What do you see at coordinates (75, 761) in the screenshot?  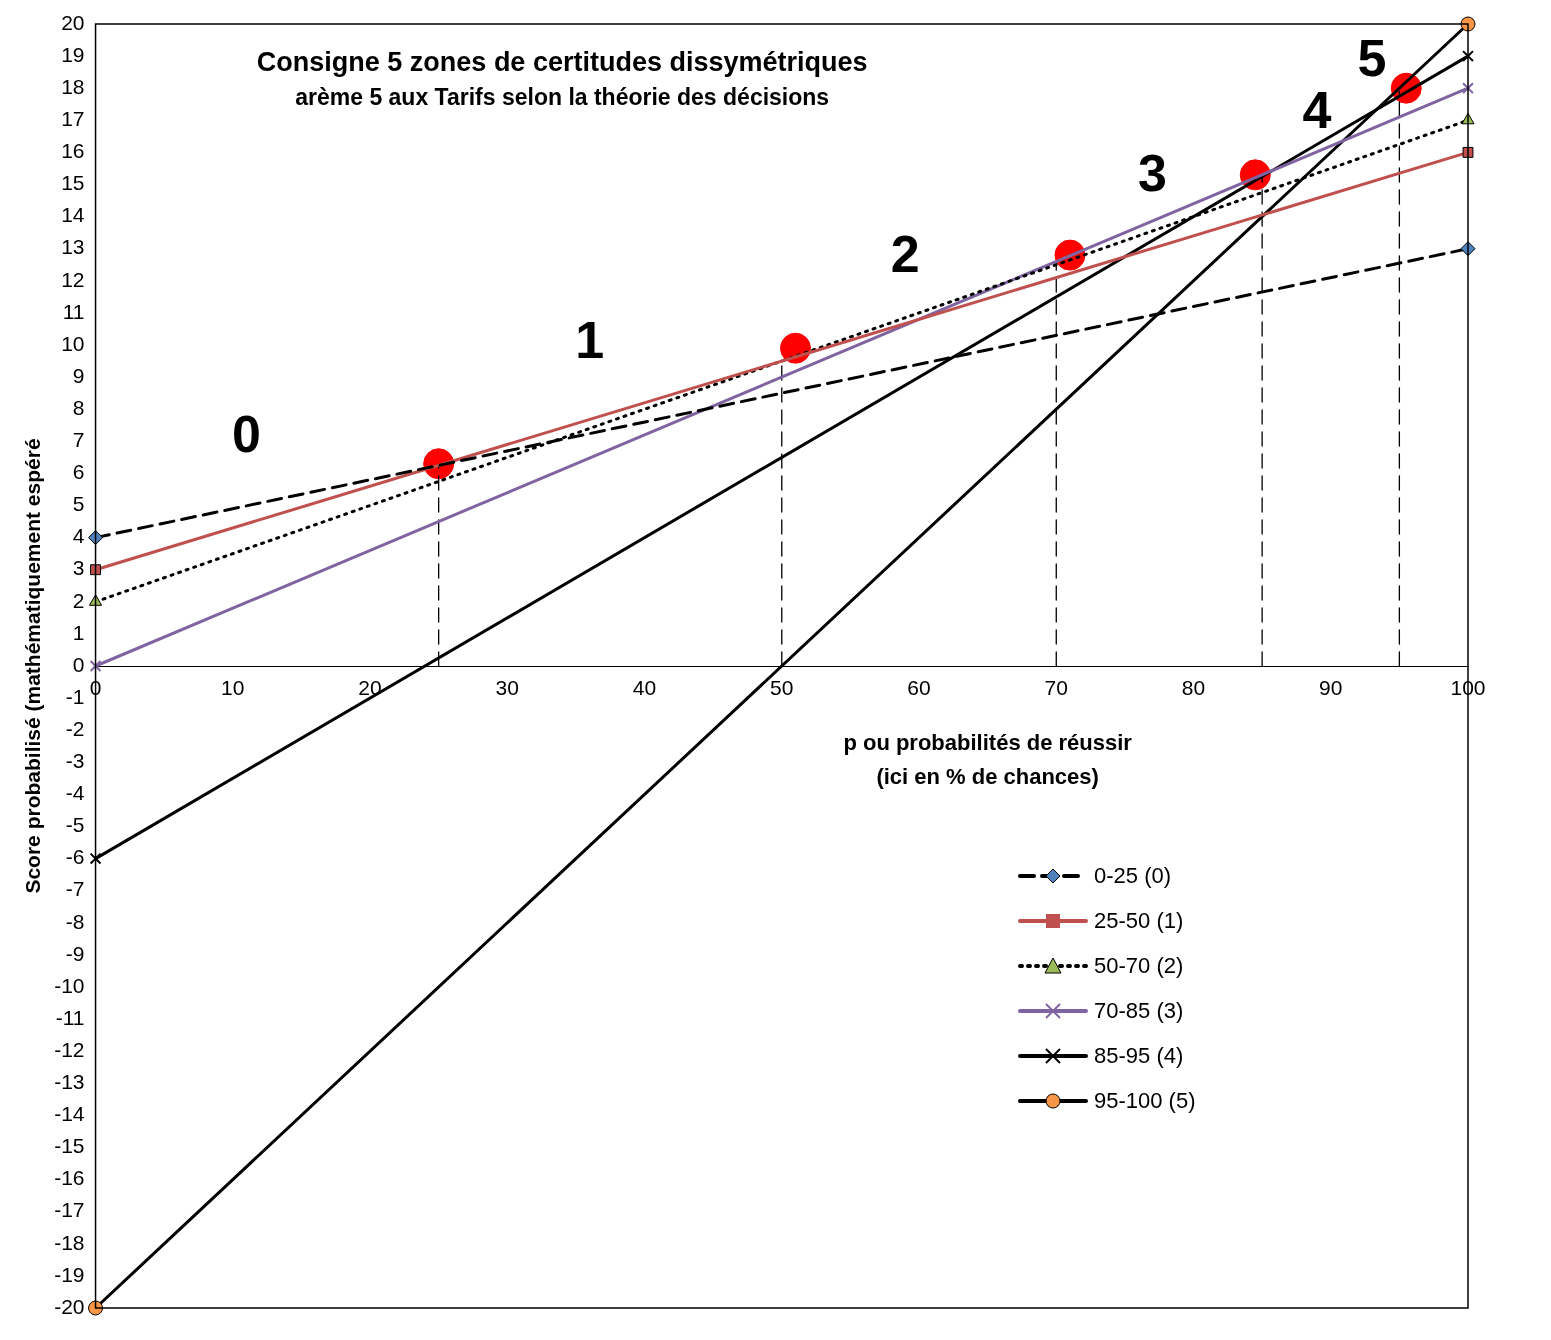 I see `y-tick-label: -3` at bounding box center [75, 761].